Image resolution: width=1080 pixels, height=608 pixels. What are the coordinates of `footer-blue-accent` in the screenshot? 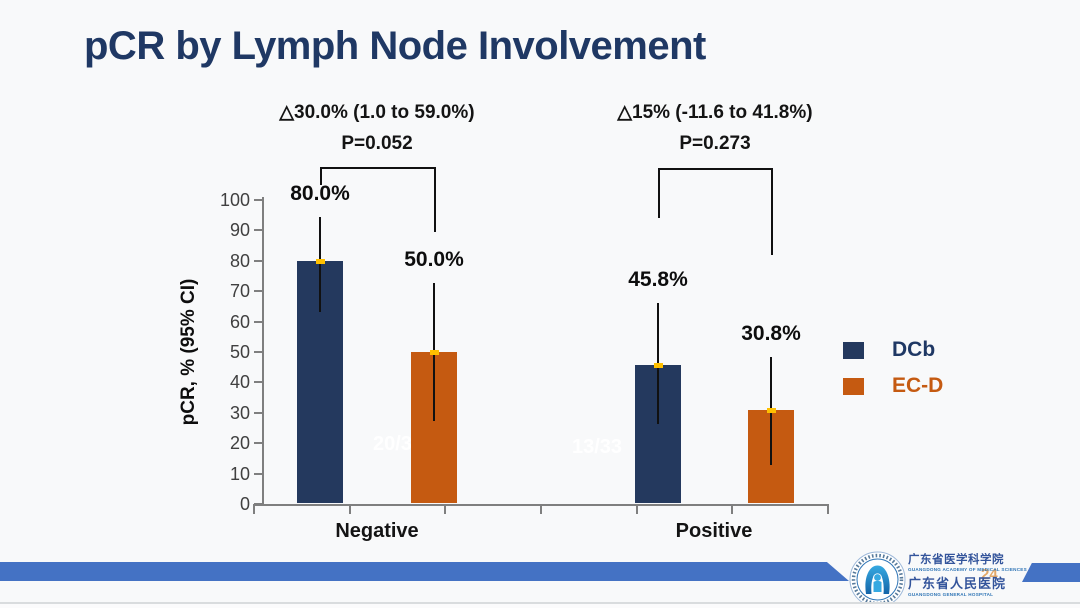 It's located at (1051, 572).